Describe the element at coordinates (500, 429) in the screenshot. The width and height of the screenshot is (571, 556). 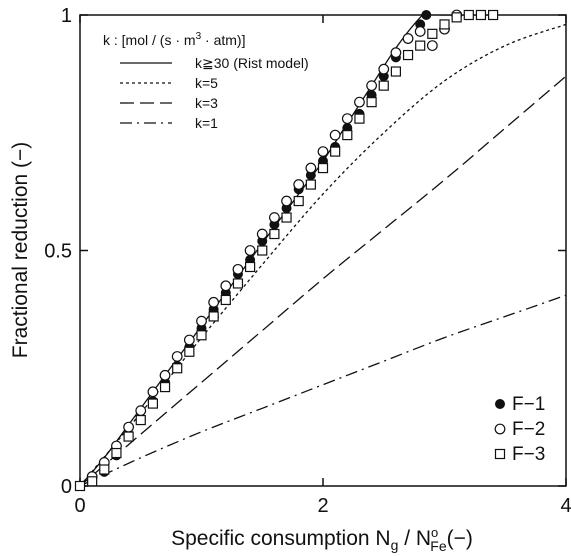
I see `legend-marker-open-circle` at that location.